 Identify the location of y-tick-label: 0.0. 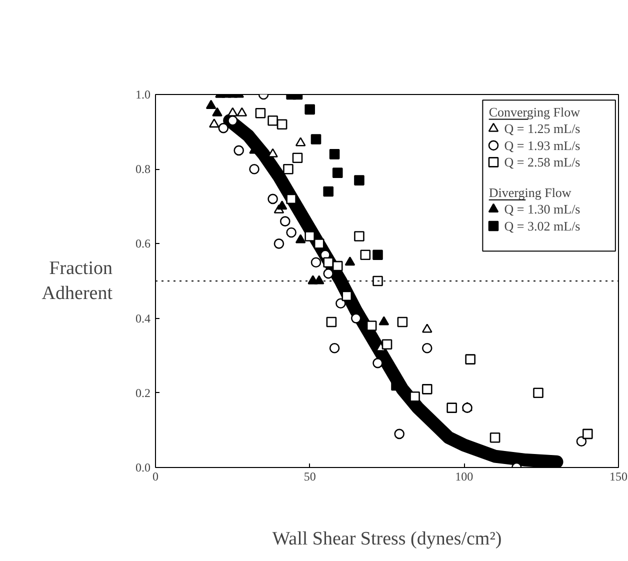
(143, 467).